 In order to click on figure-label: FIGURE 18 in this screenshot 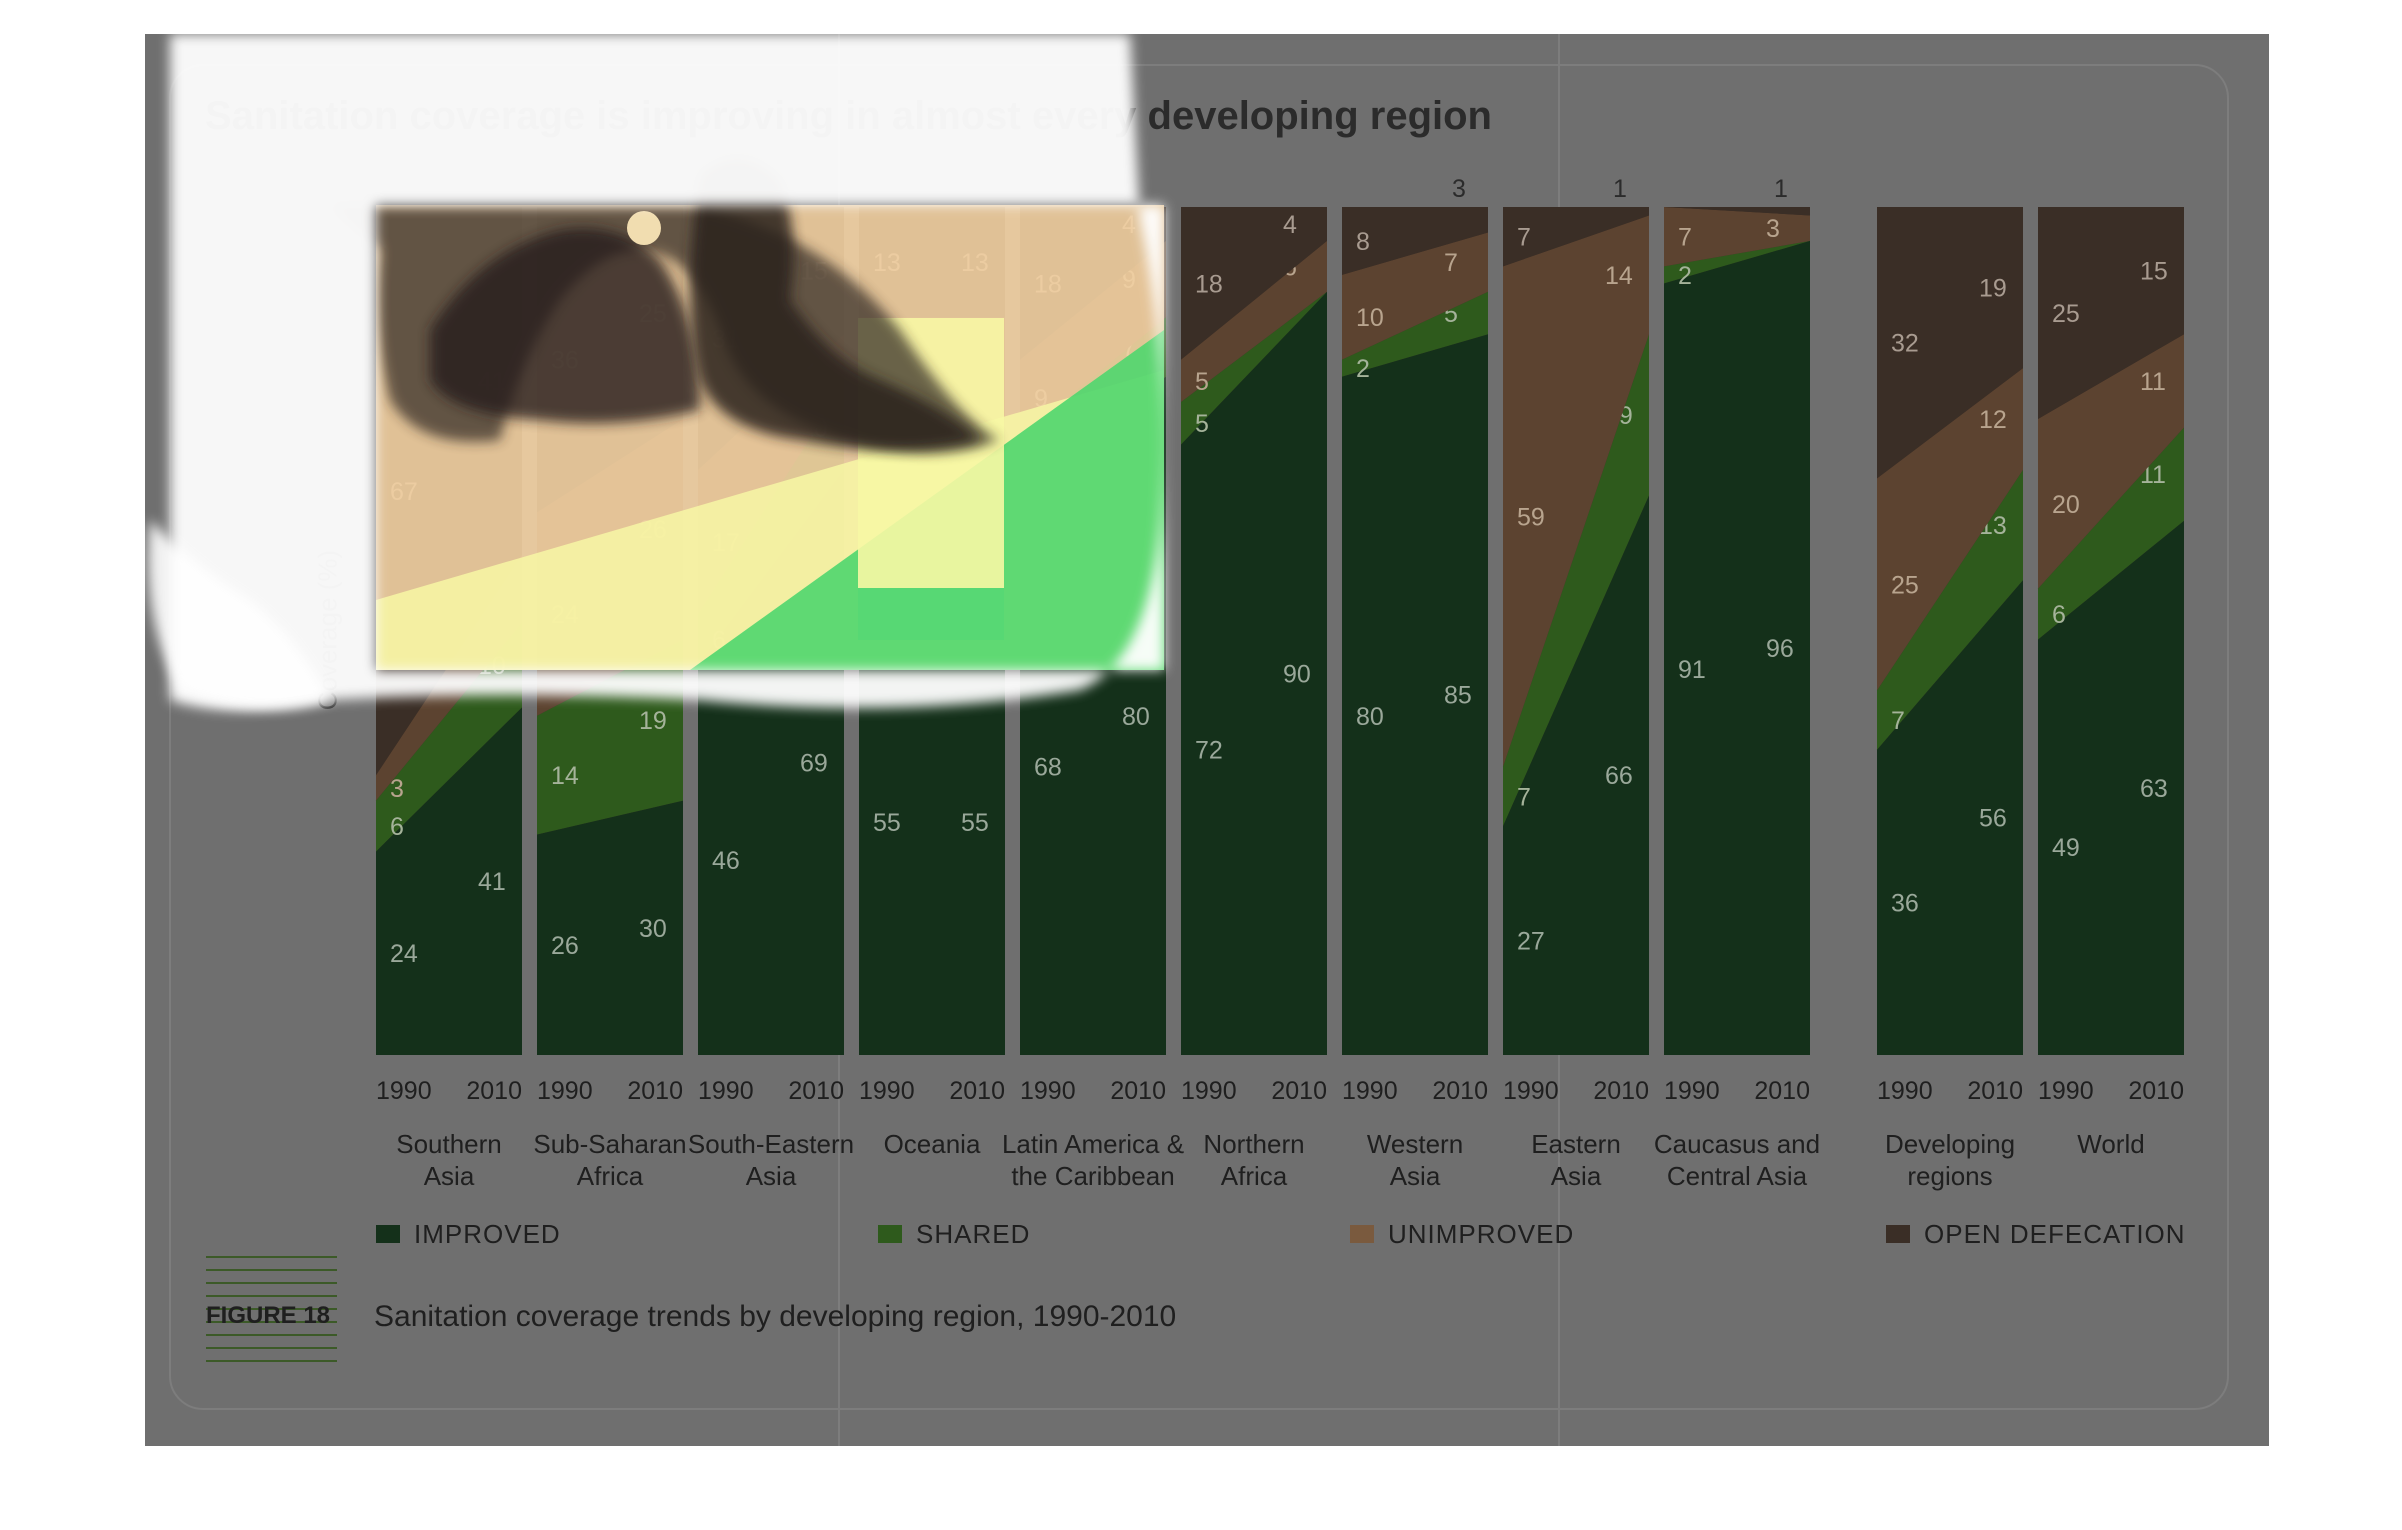, I will do `click(268, 1315)`.